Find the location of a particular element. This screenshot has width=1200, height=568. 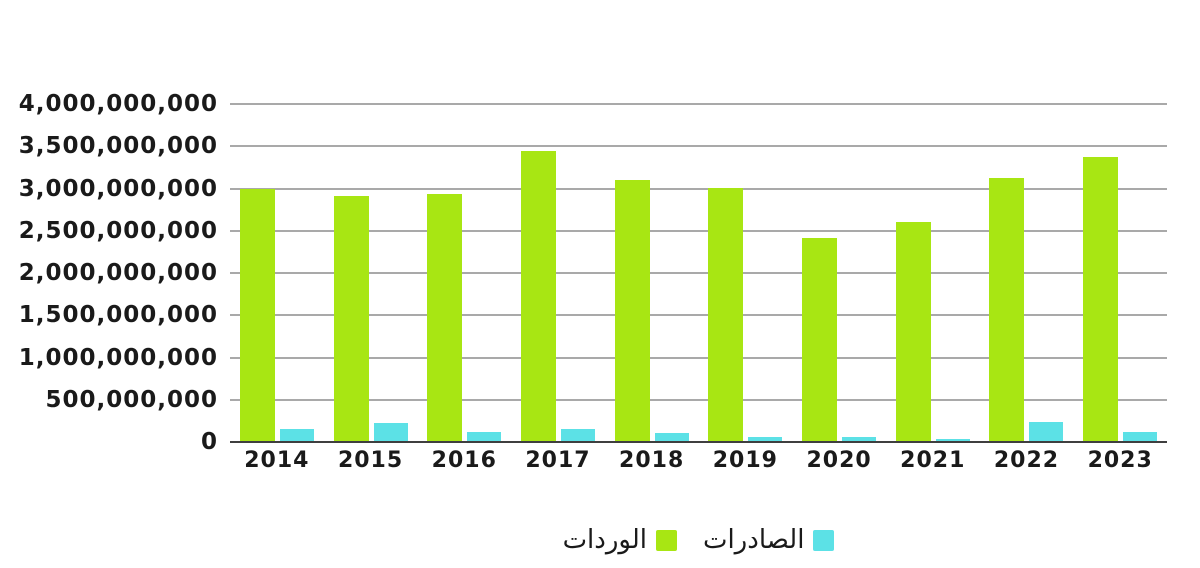

bar-group-2021 is located at coordinates (933, 273).